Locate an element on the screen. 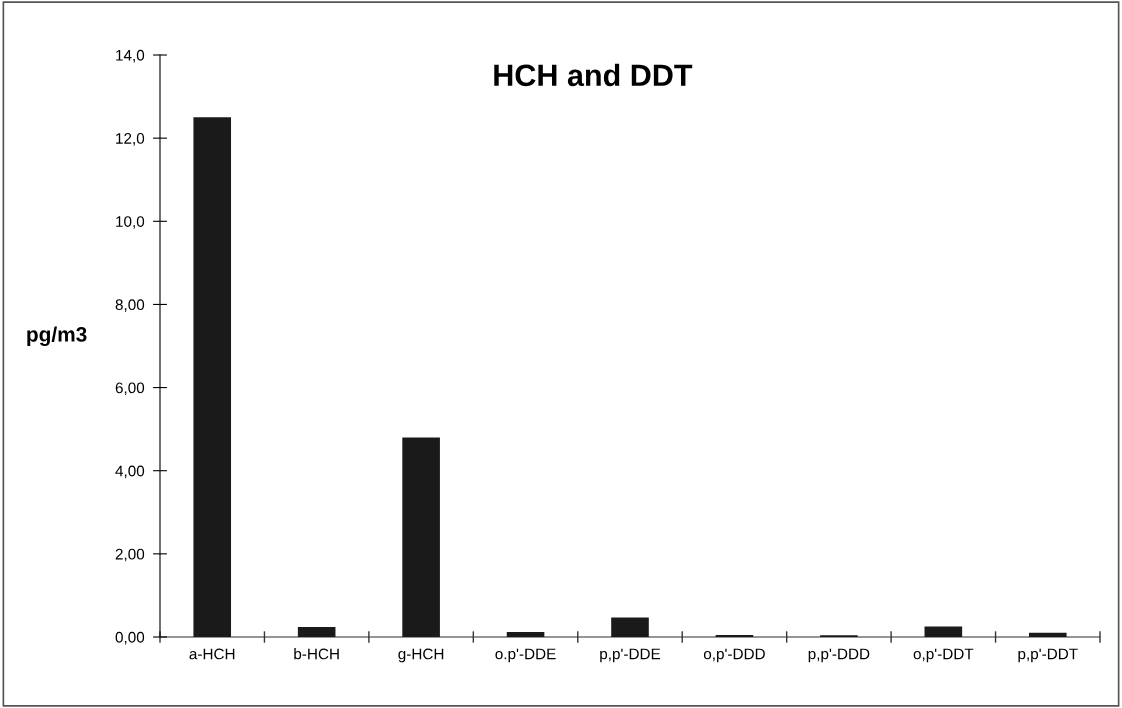  y-tick-label: 14,0 is located at coordinates (130, 56).